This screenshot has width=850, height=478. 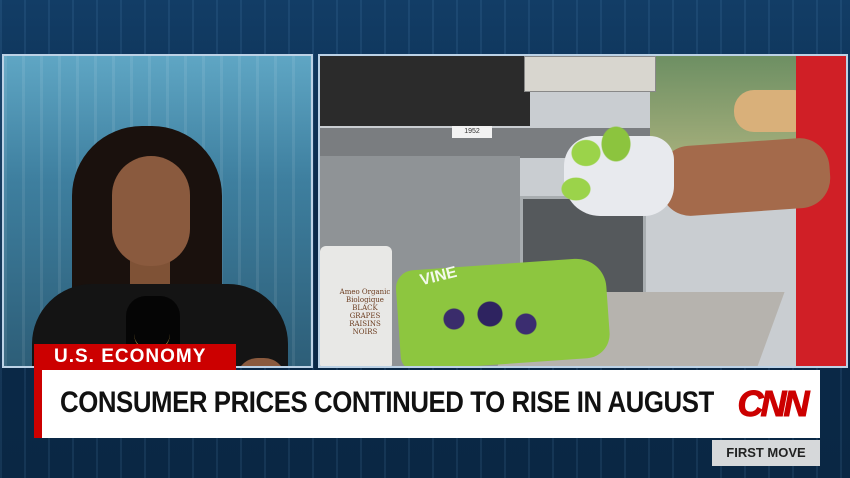 I want to click on show-name-tag: FIRST MOVE, so click(x=766, y=453).